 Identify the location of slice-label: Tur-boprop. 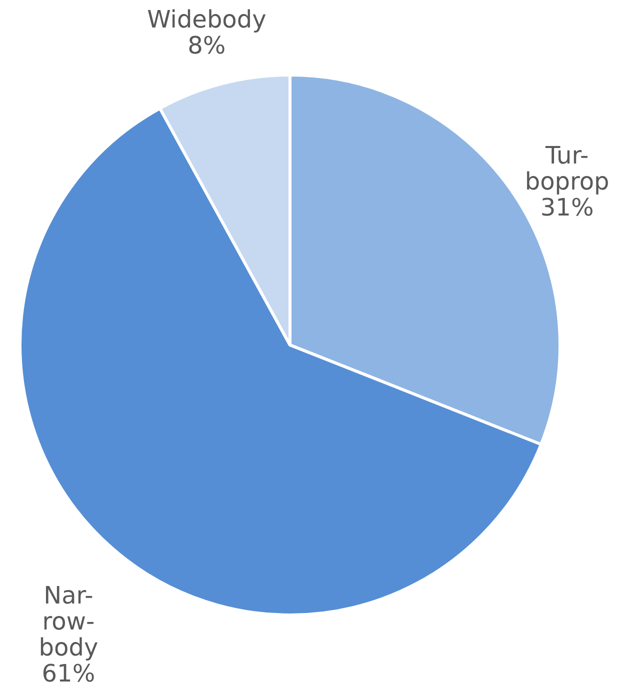
(567, 169).